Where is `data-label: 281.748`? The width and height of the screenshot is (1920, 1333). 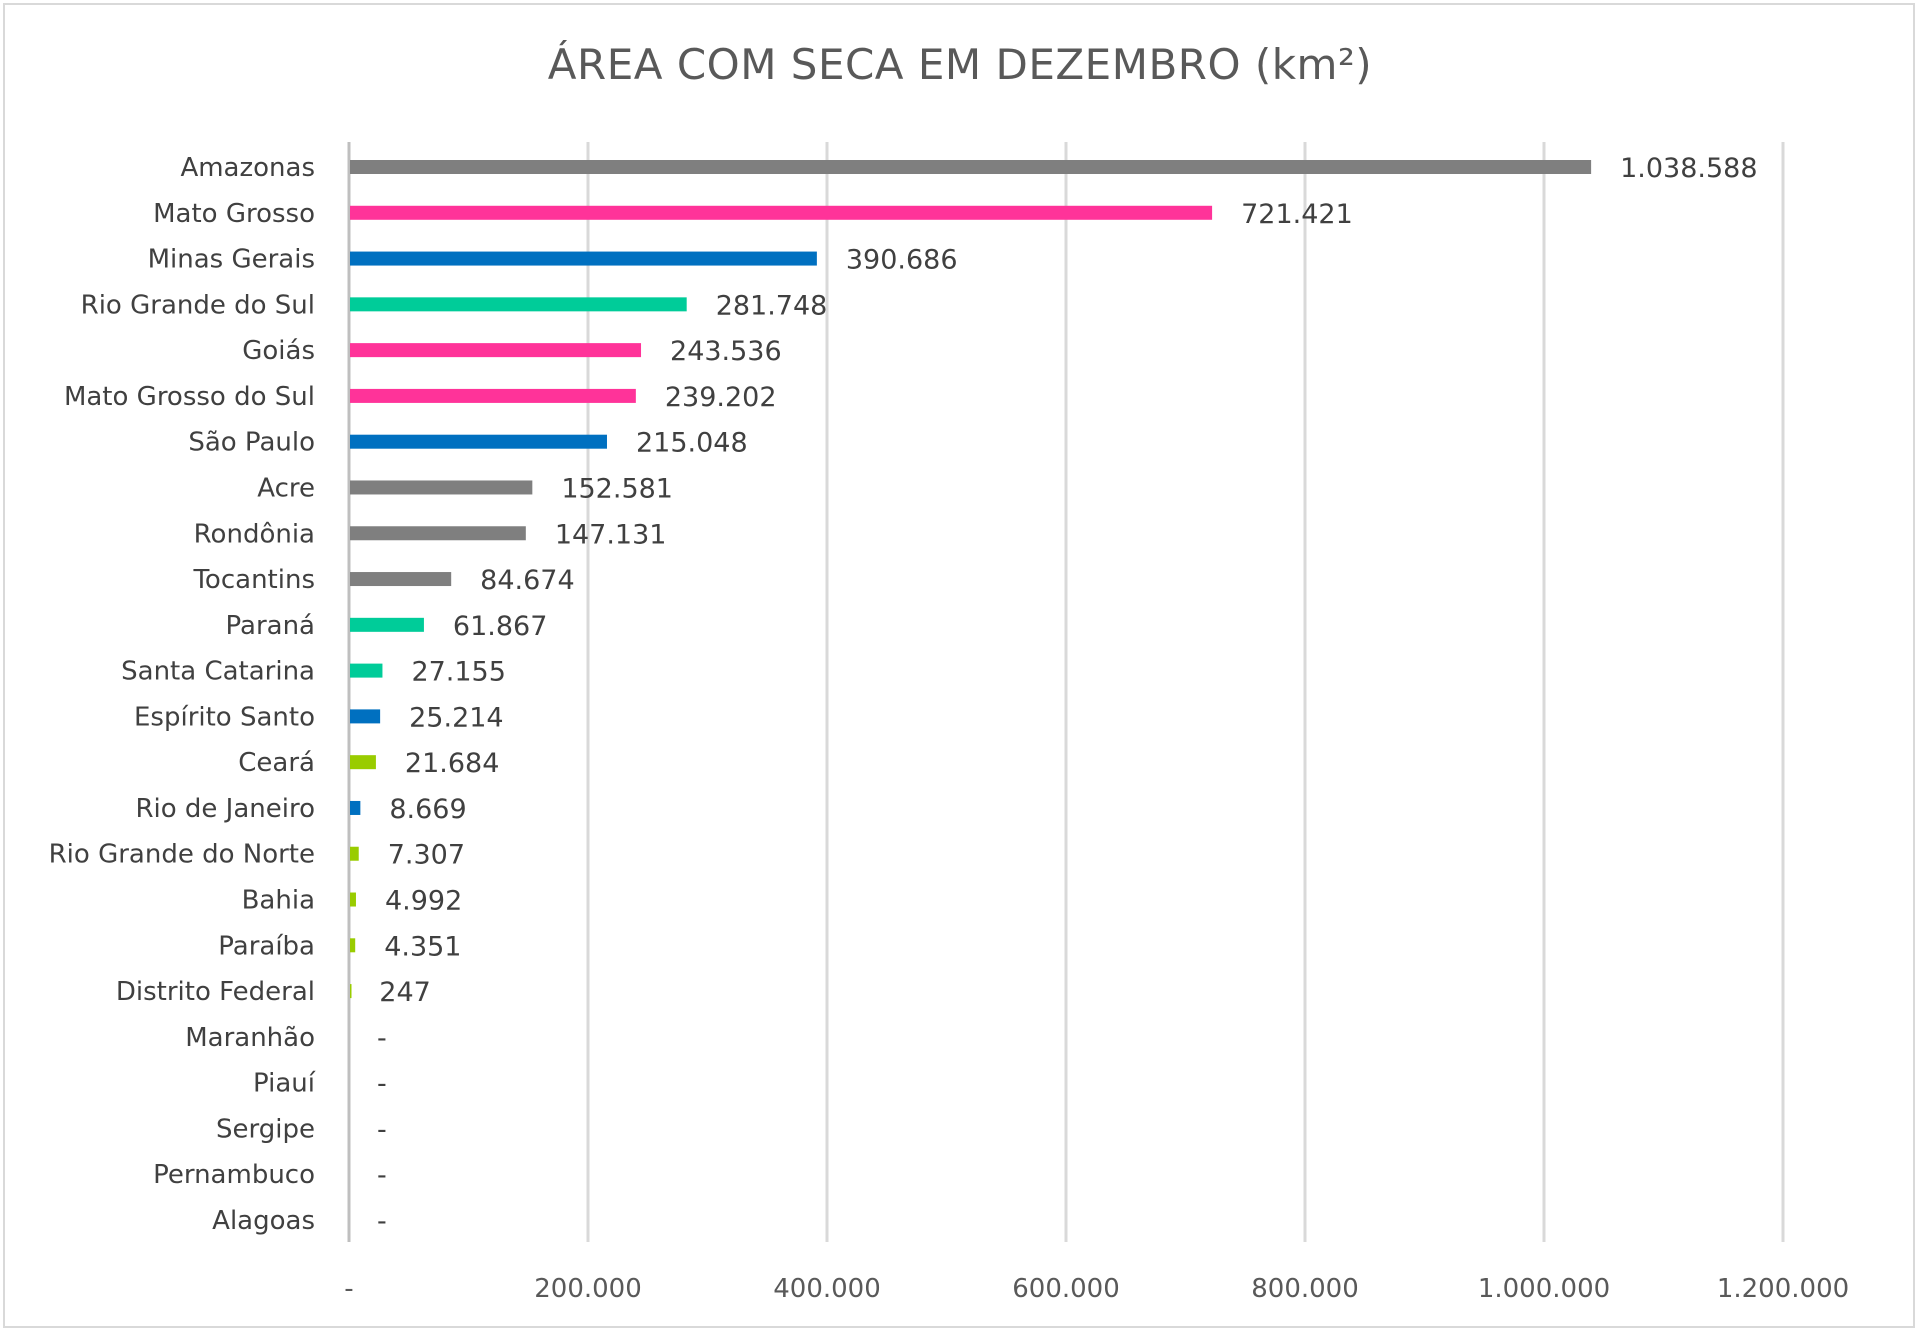 data-label: 281.748 is located at coordinates (772, 305).